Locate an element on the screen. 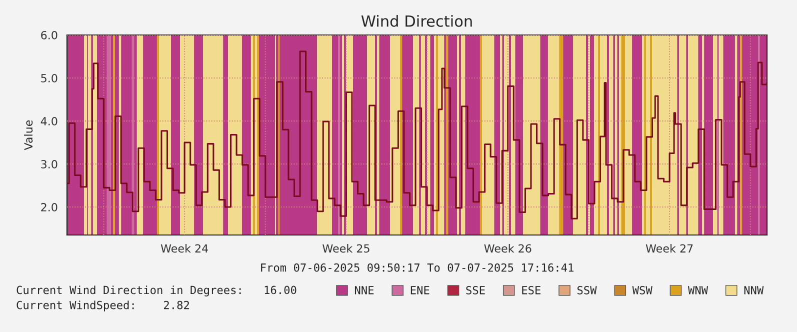  legend-label: ENE is located at coordinates (420, 290).